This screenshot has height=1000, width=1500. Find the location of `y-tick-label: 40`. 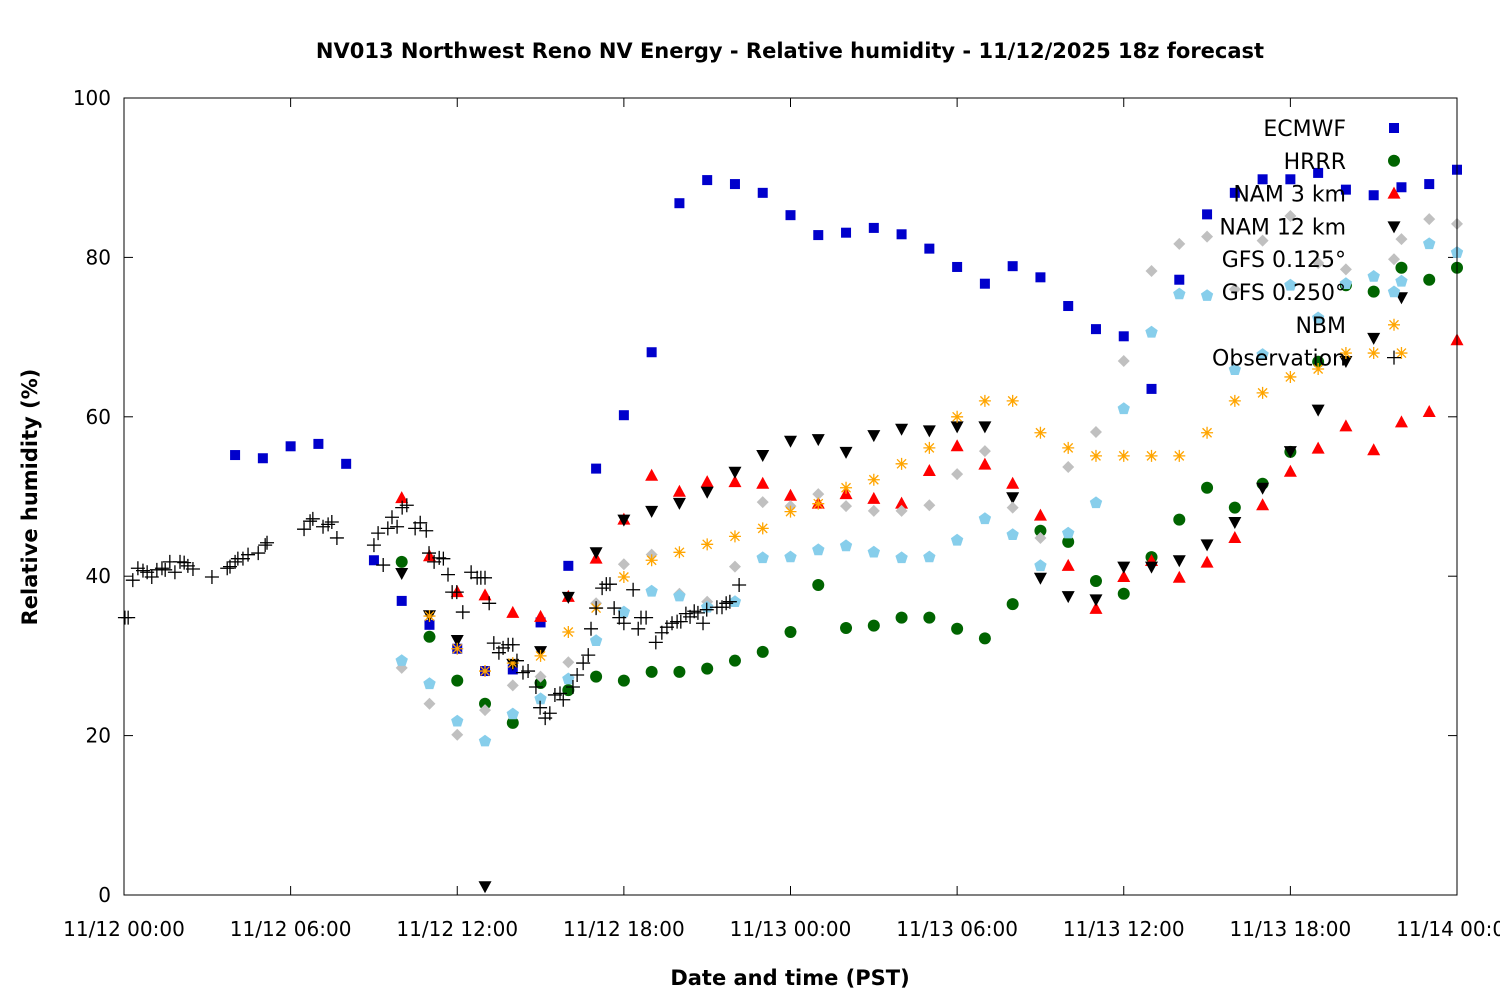

y-tick-label: 40 is located at coordinates (98, 576).